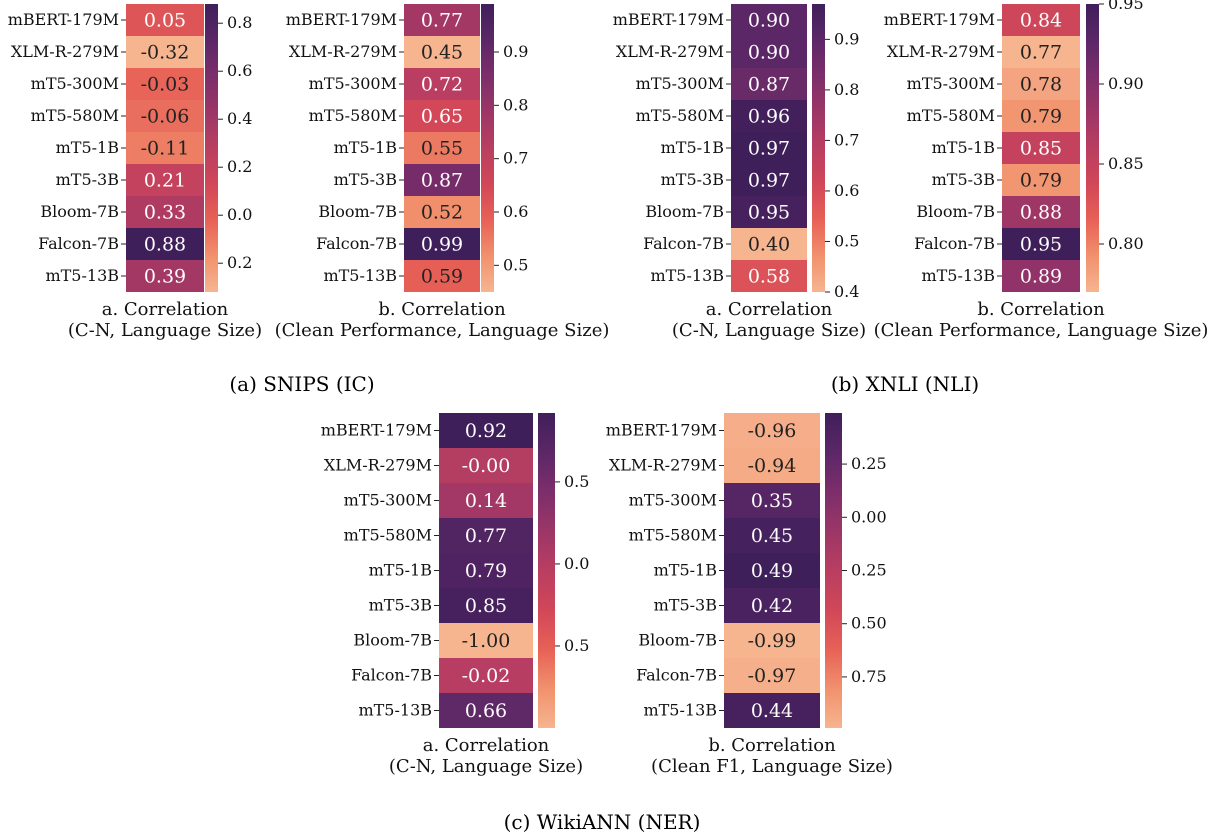 Image resolution: width=1209 pixels, height=837 pixels. What do you see at coordinates (772, 745) in the screenshot?
I see `xlabel-line1: b. Correlation` at bounding box center [772, 745].